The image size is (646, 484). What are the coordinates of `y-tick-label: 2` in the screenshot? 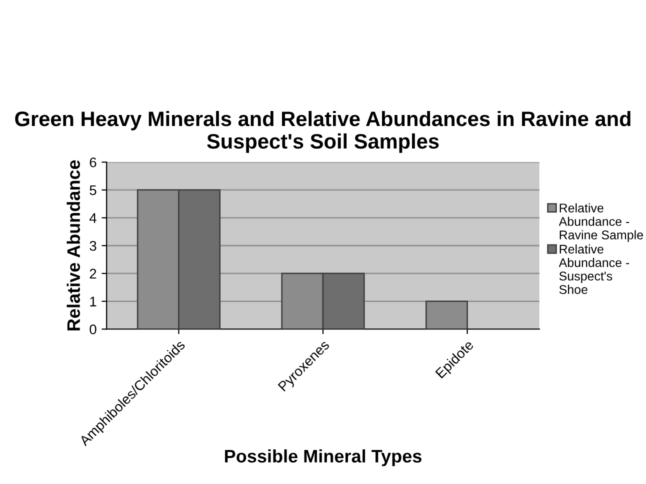 It's located at (93, 273).